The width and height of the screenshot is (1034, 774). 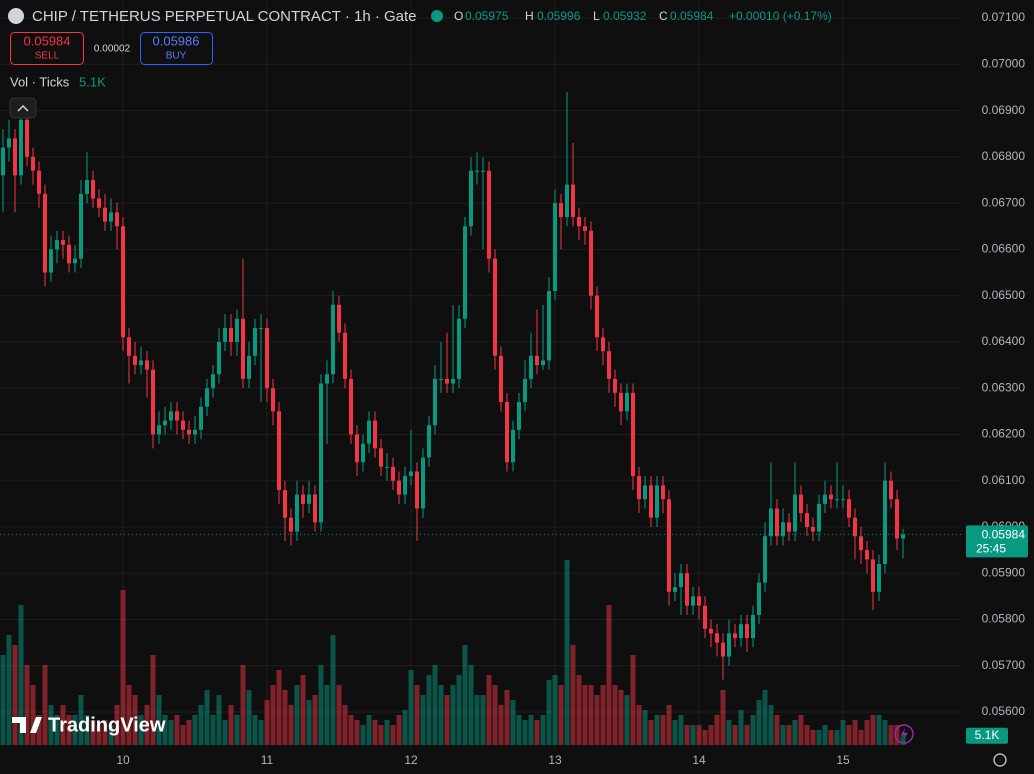 I want to click on volume-tag-value: 5.1K, so click(x=987, y=735).